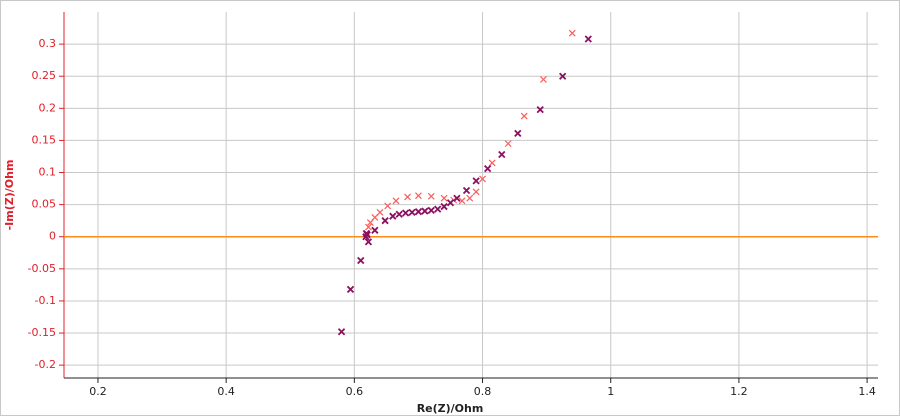 This screenshot has height=416, width=900. Describe the element at coordinates (867, 391) in the screenshot. I see `x-tick-label: 1.4` at that location.